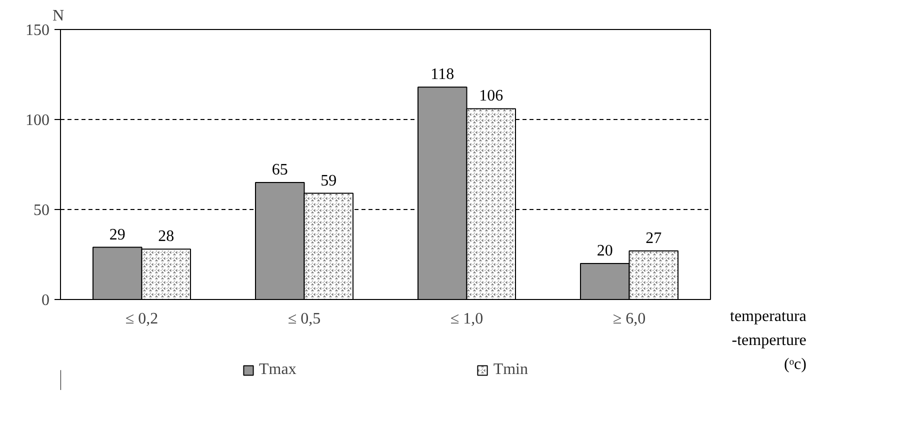 Image resolution: width=917 pixels, height=434 pixels. Describe the element at coordinates (467, 319) in the screenshot. I see `x-tick-label: ≤ 1,0` at that location.